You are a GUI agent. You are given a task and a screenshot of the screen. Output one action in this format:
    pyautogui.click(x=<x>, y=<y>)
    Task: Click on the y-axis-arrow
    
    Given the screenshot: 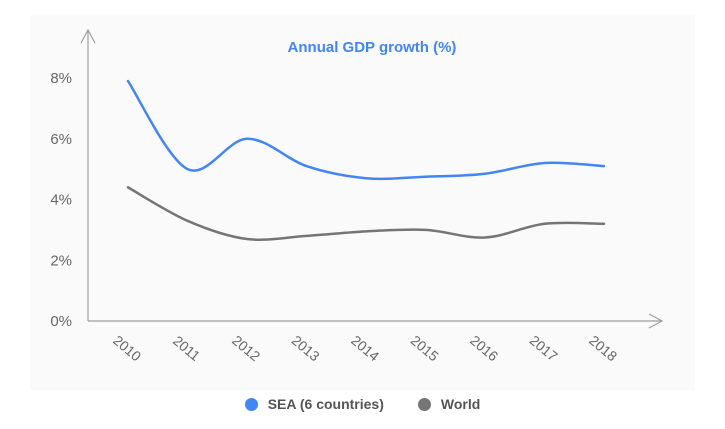 What is the action you would take?
    pyautogui.click(x=88, y=36)
    